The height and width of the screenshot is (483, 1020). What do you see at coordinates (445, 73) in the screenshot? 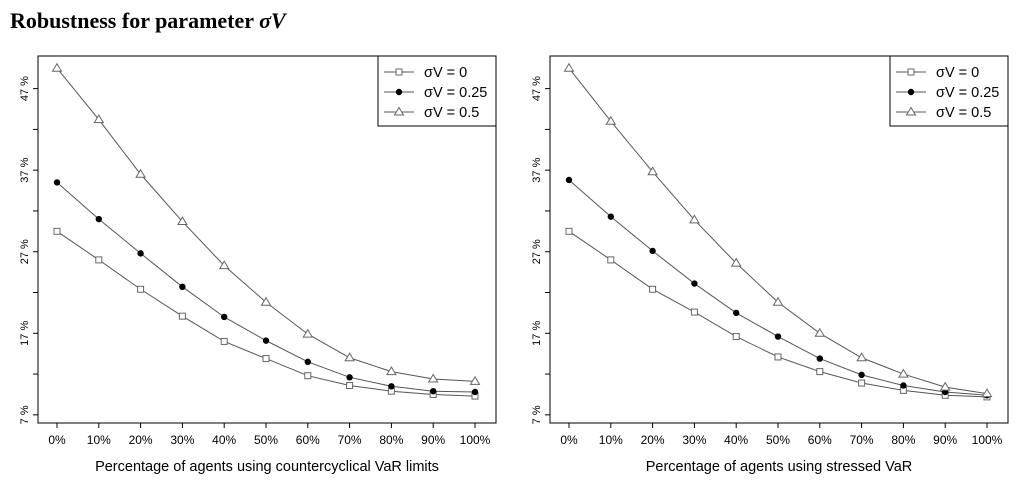
I see `legend-label: σV = 0` at bounding box center [445, 73].